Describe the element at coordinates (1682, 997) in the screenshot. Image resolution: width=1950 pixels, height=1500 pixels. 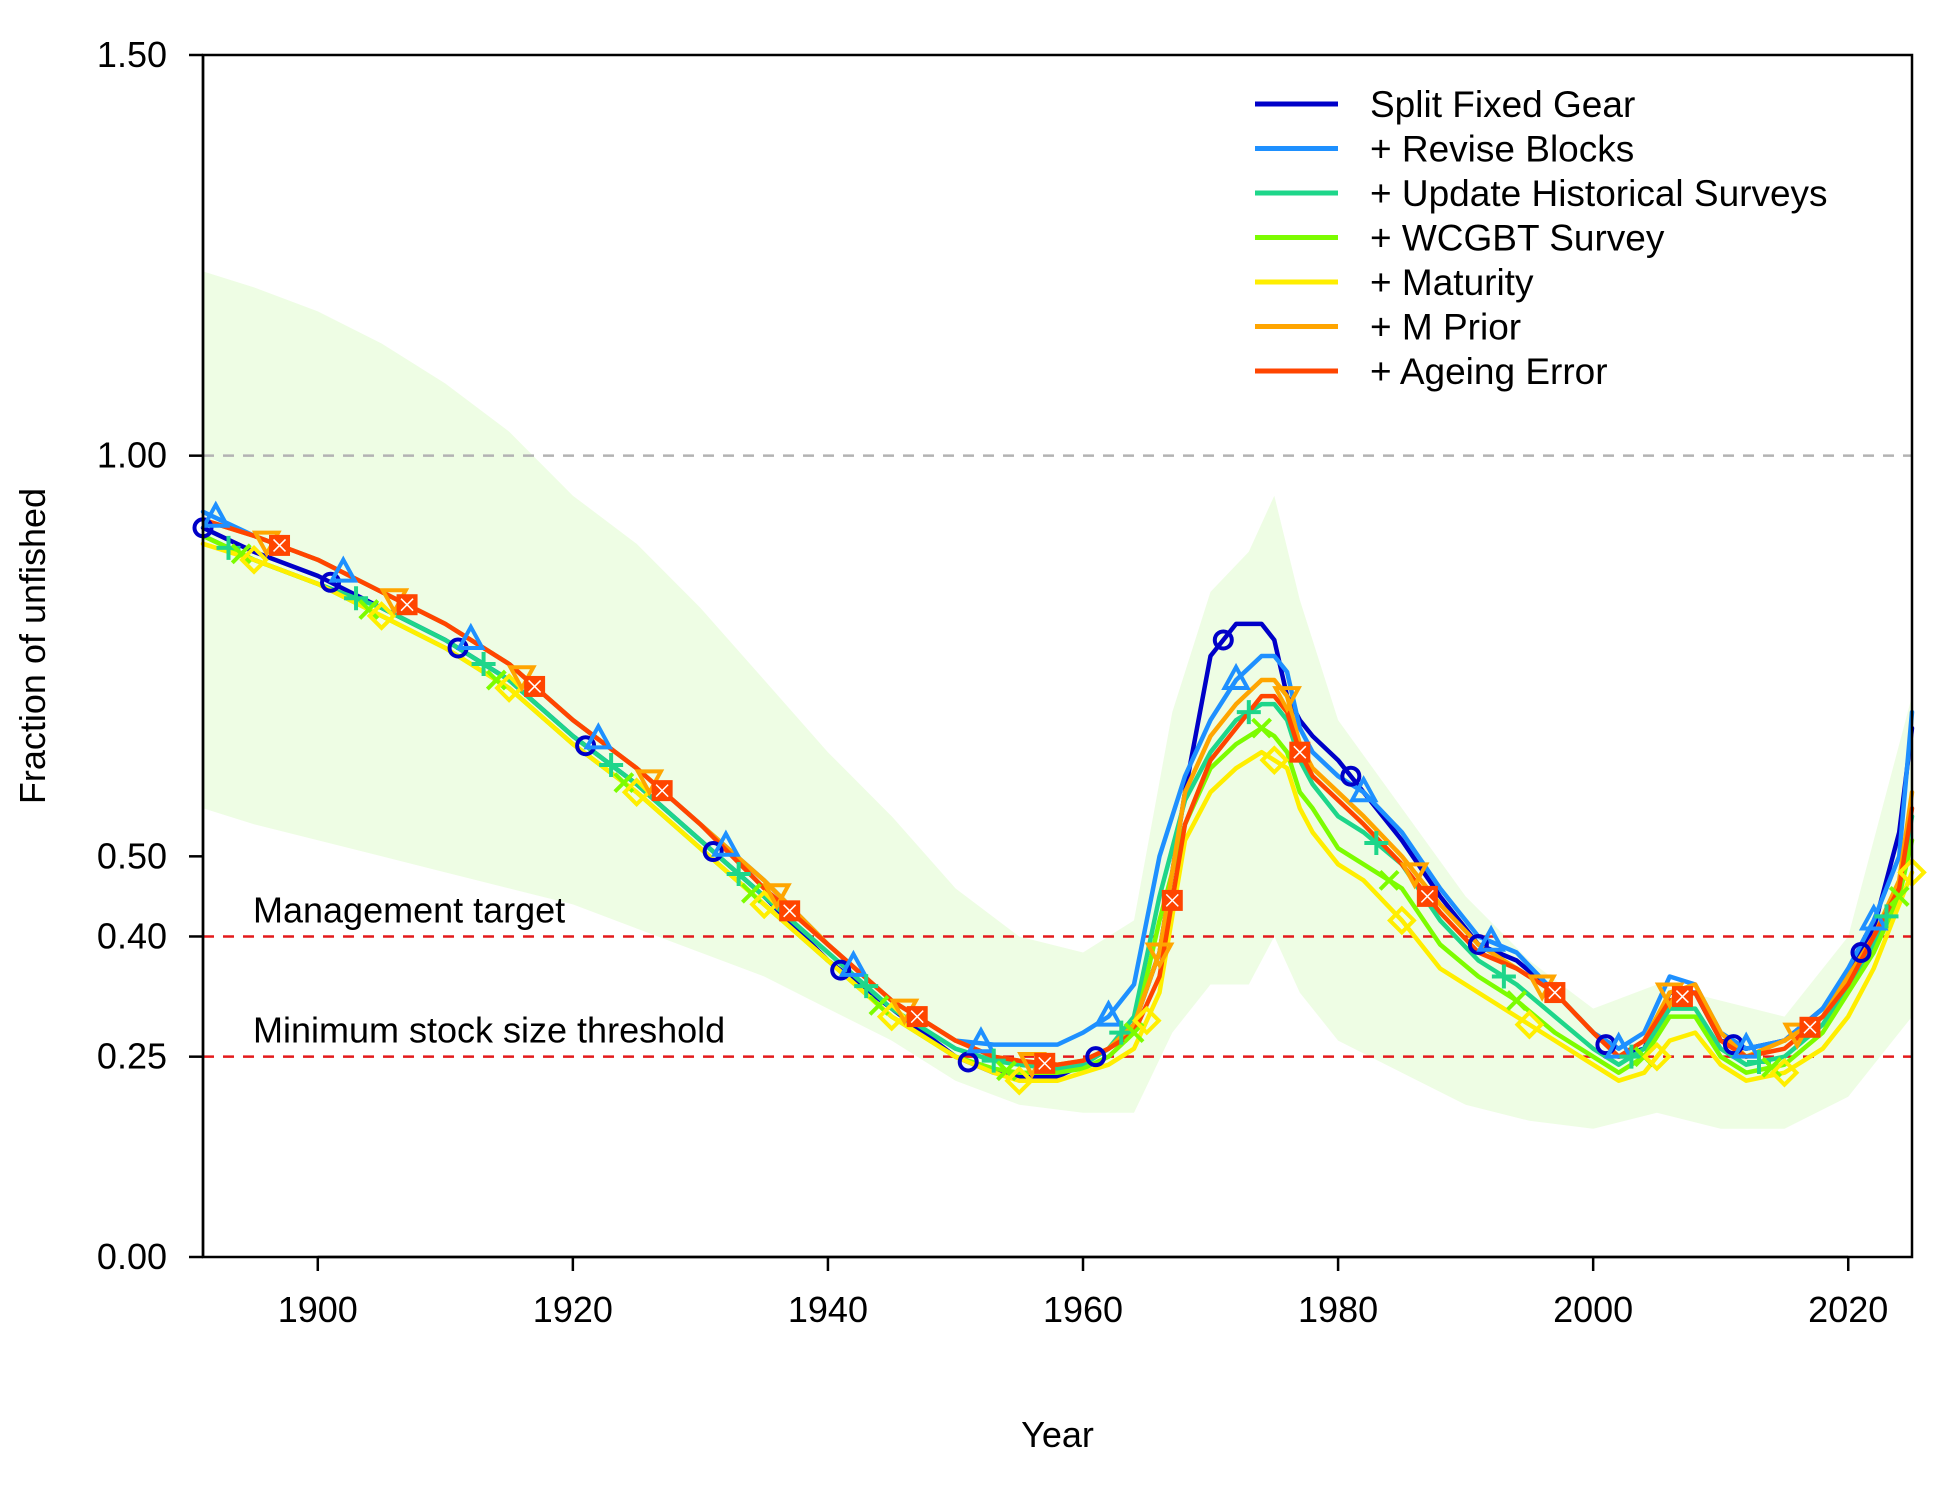
I see `series-6-marker-11-cross` at that location.